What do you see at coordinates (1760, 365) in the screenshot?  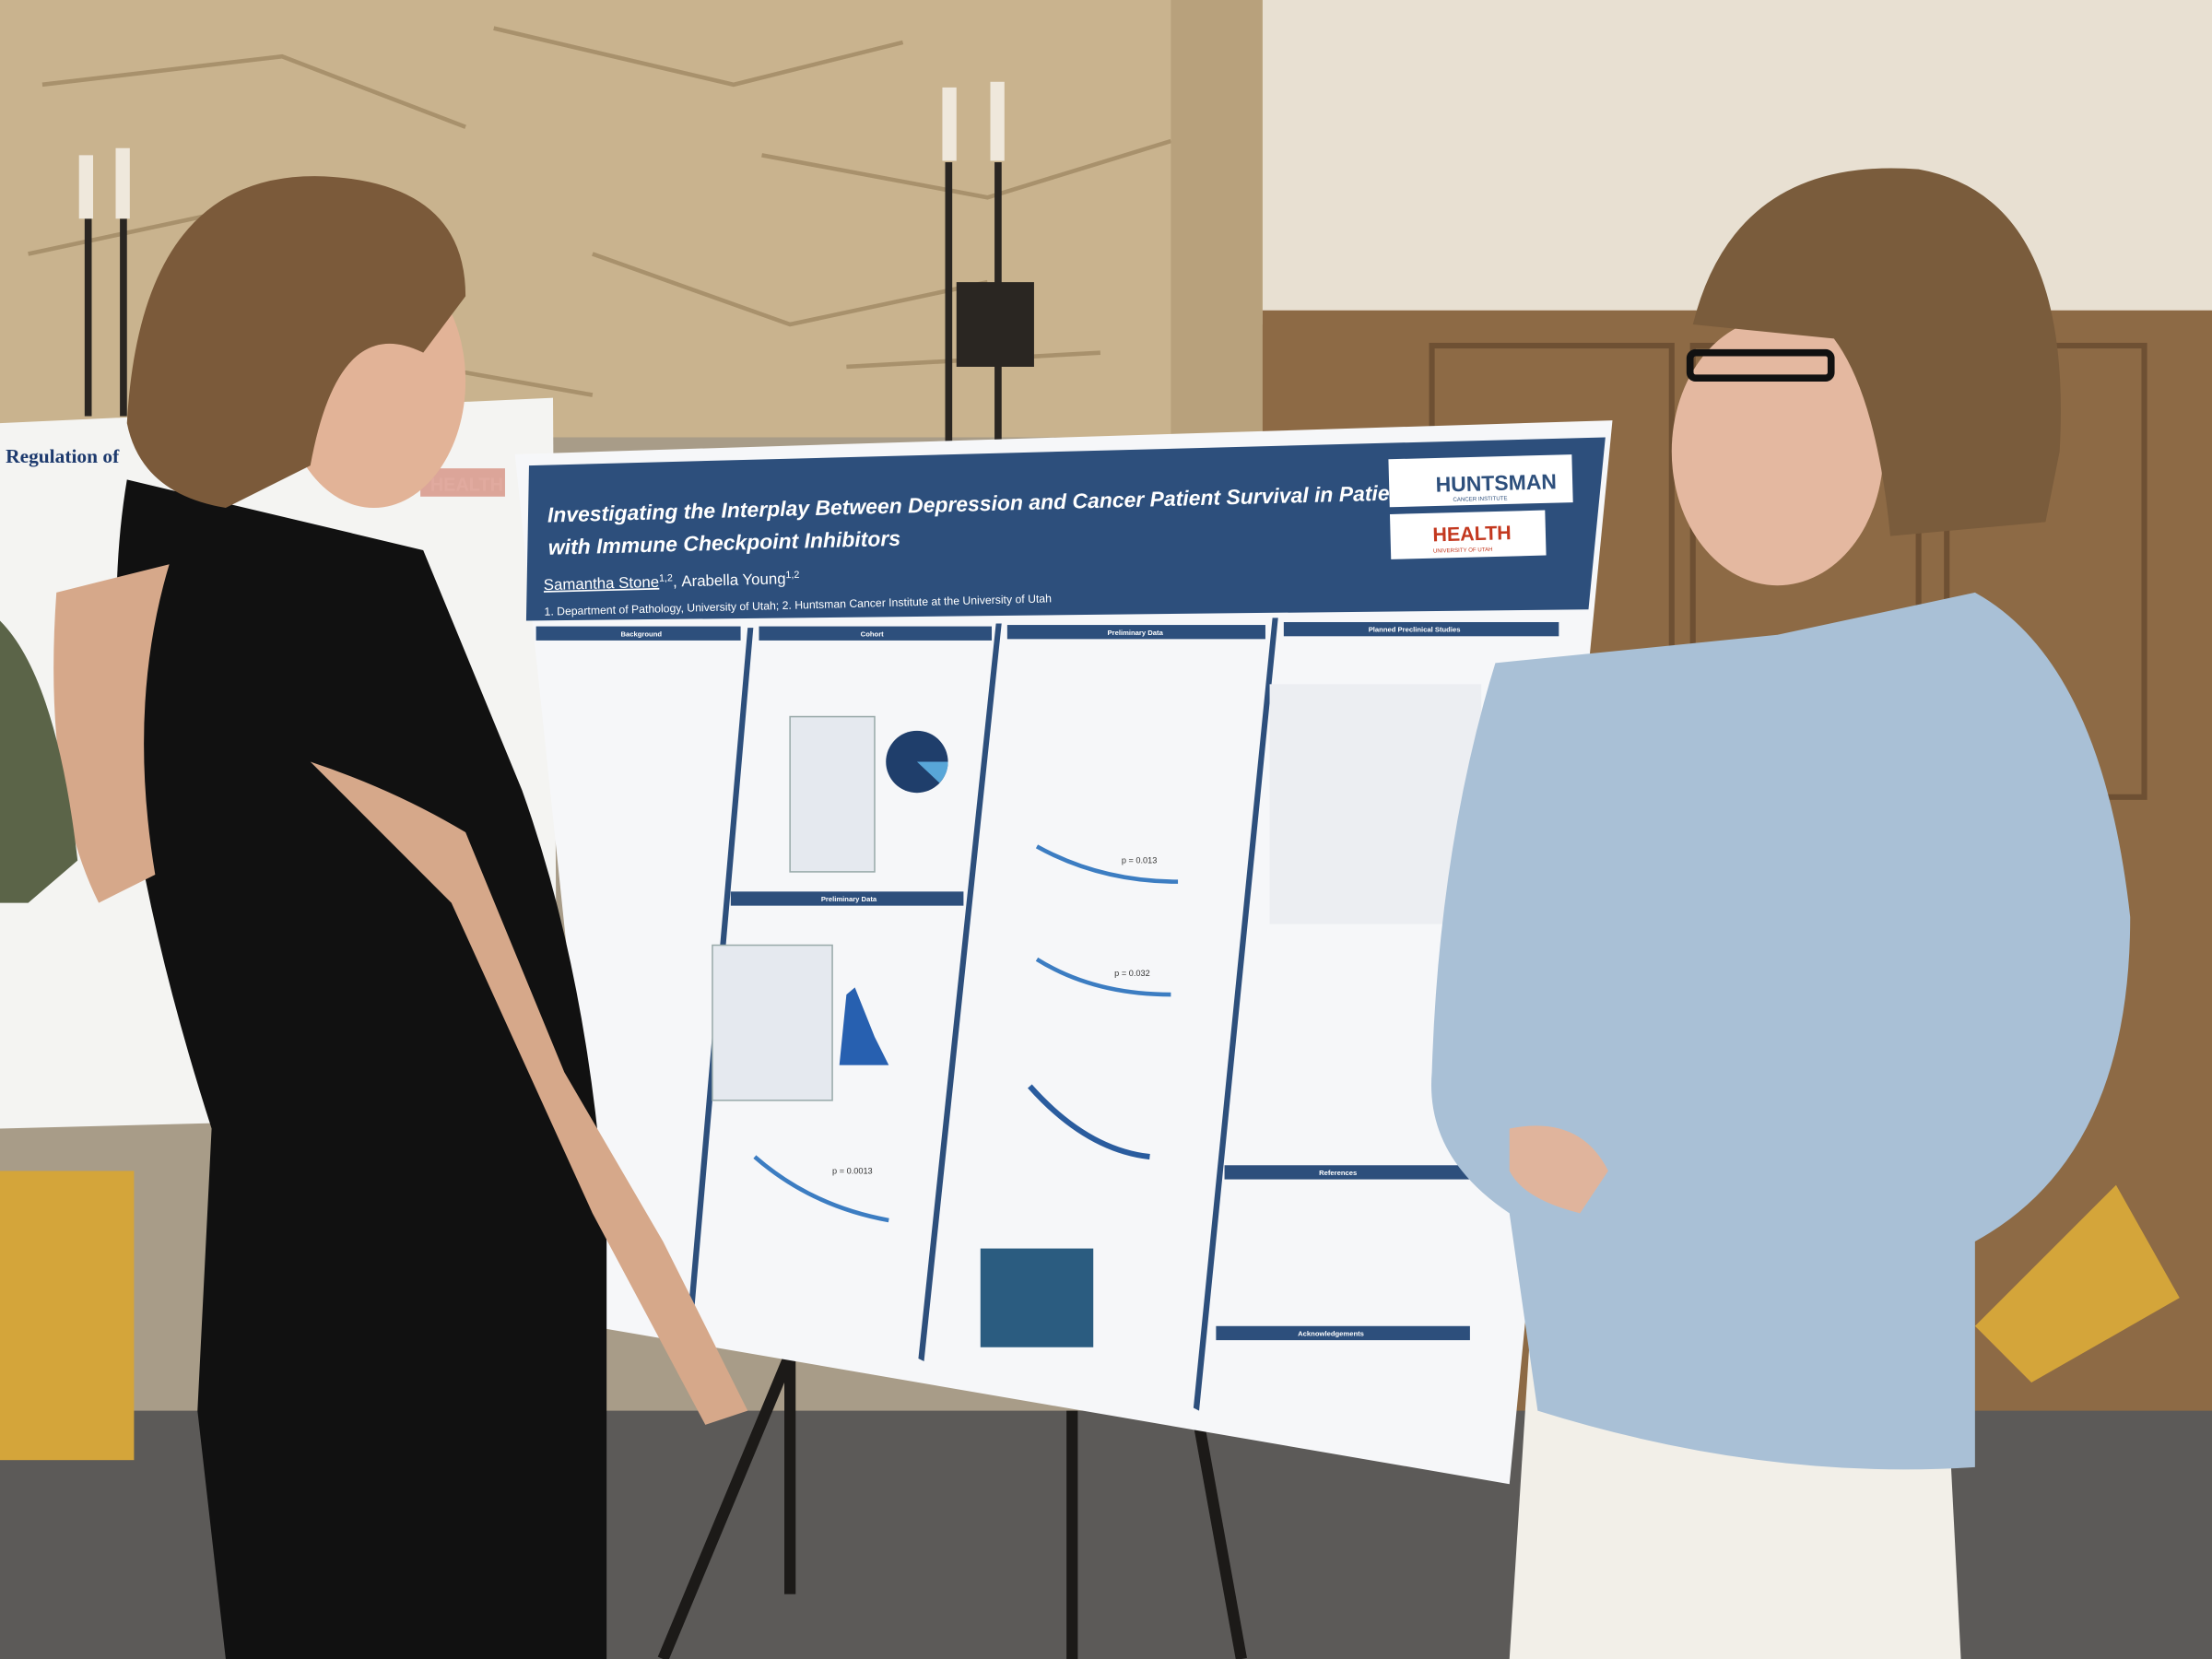 I see `glasses` at bounding box center [1760, 365].